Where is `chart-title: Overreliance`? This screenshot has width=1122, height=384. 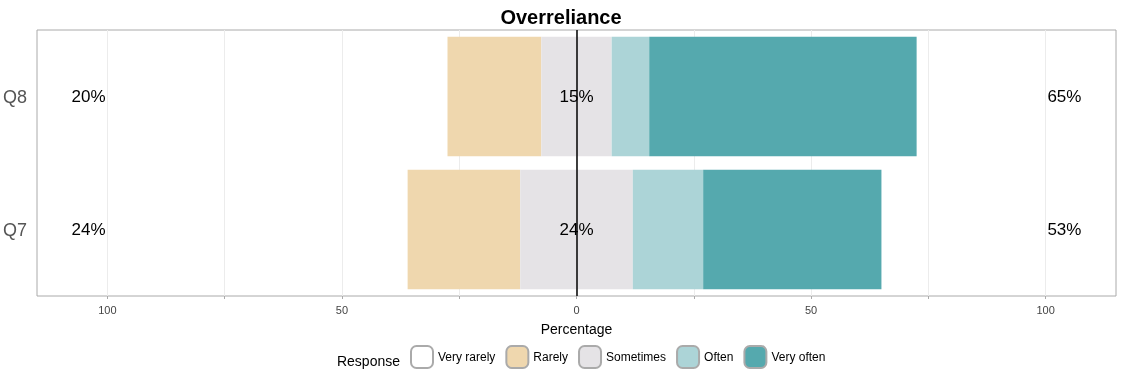
chart-title: Overreliance is located at coordinates (561, 17).